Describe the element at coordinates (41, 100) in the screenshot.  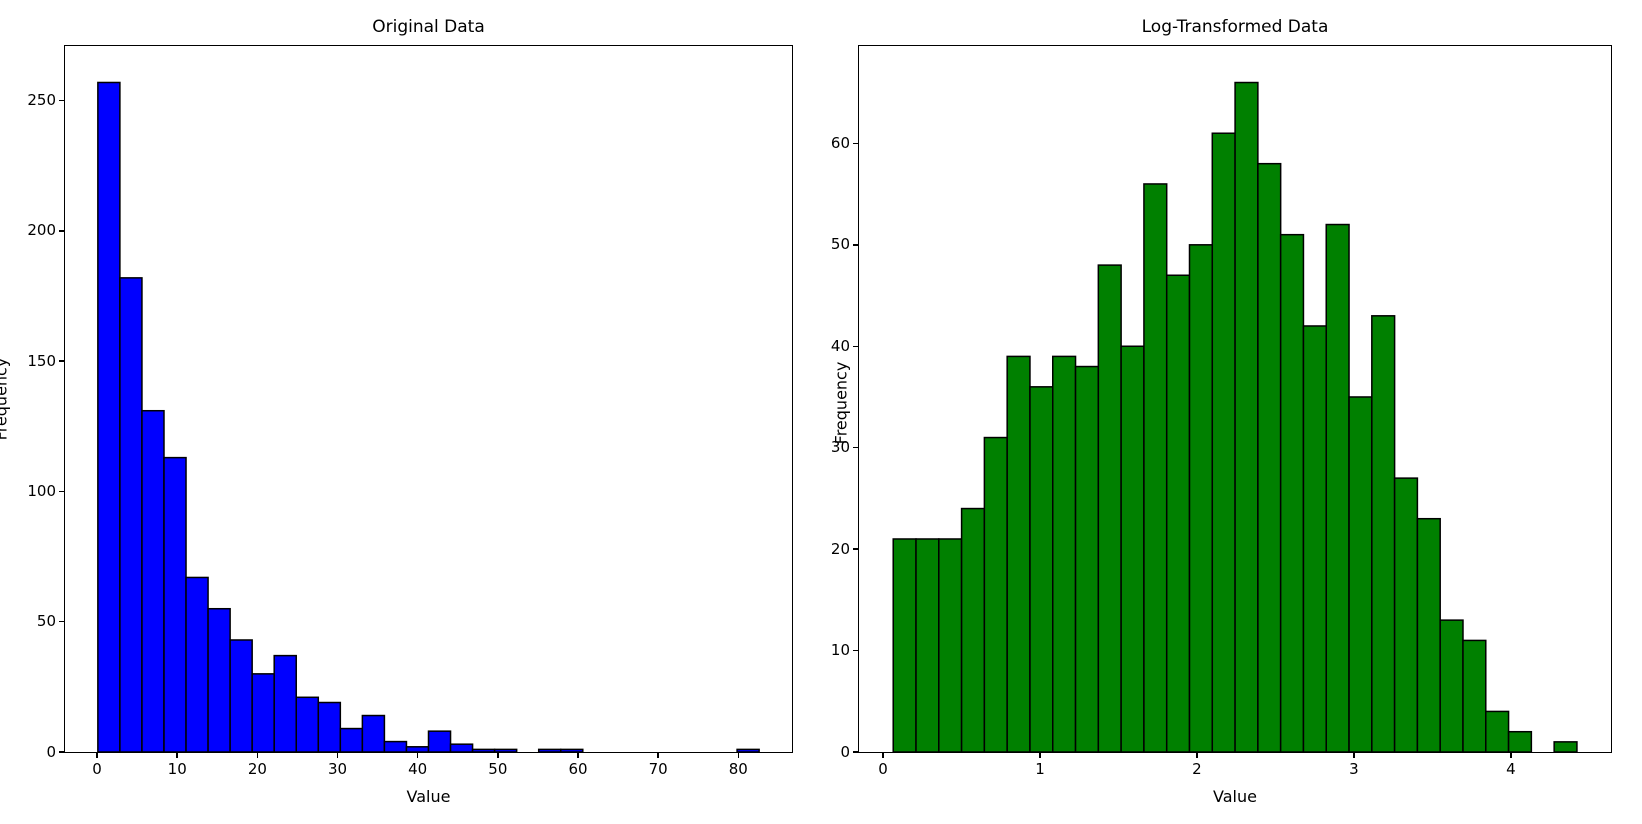
I see `y-tick-label: 250` at that location.